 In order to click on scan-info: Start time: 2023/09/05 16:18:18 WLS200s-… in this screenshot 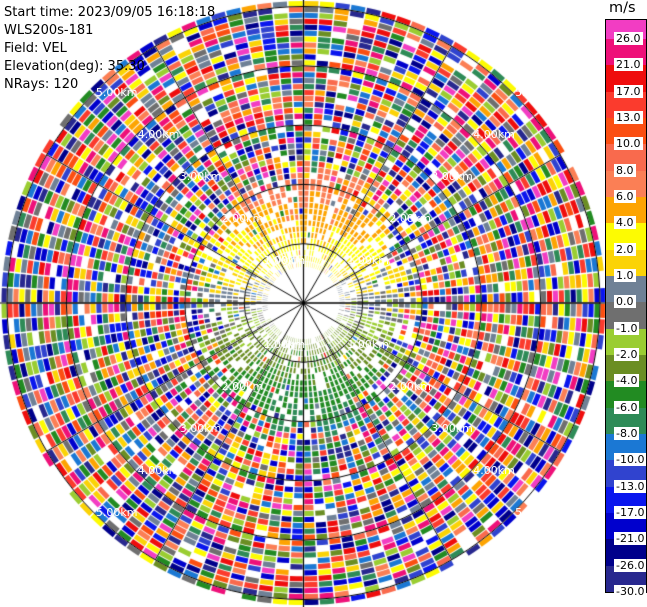, I will do `click(109, 49)`.